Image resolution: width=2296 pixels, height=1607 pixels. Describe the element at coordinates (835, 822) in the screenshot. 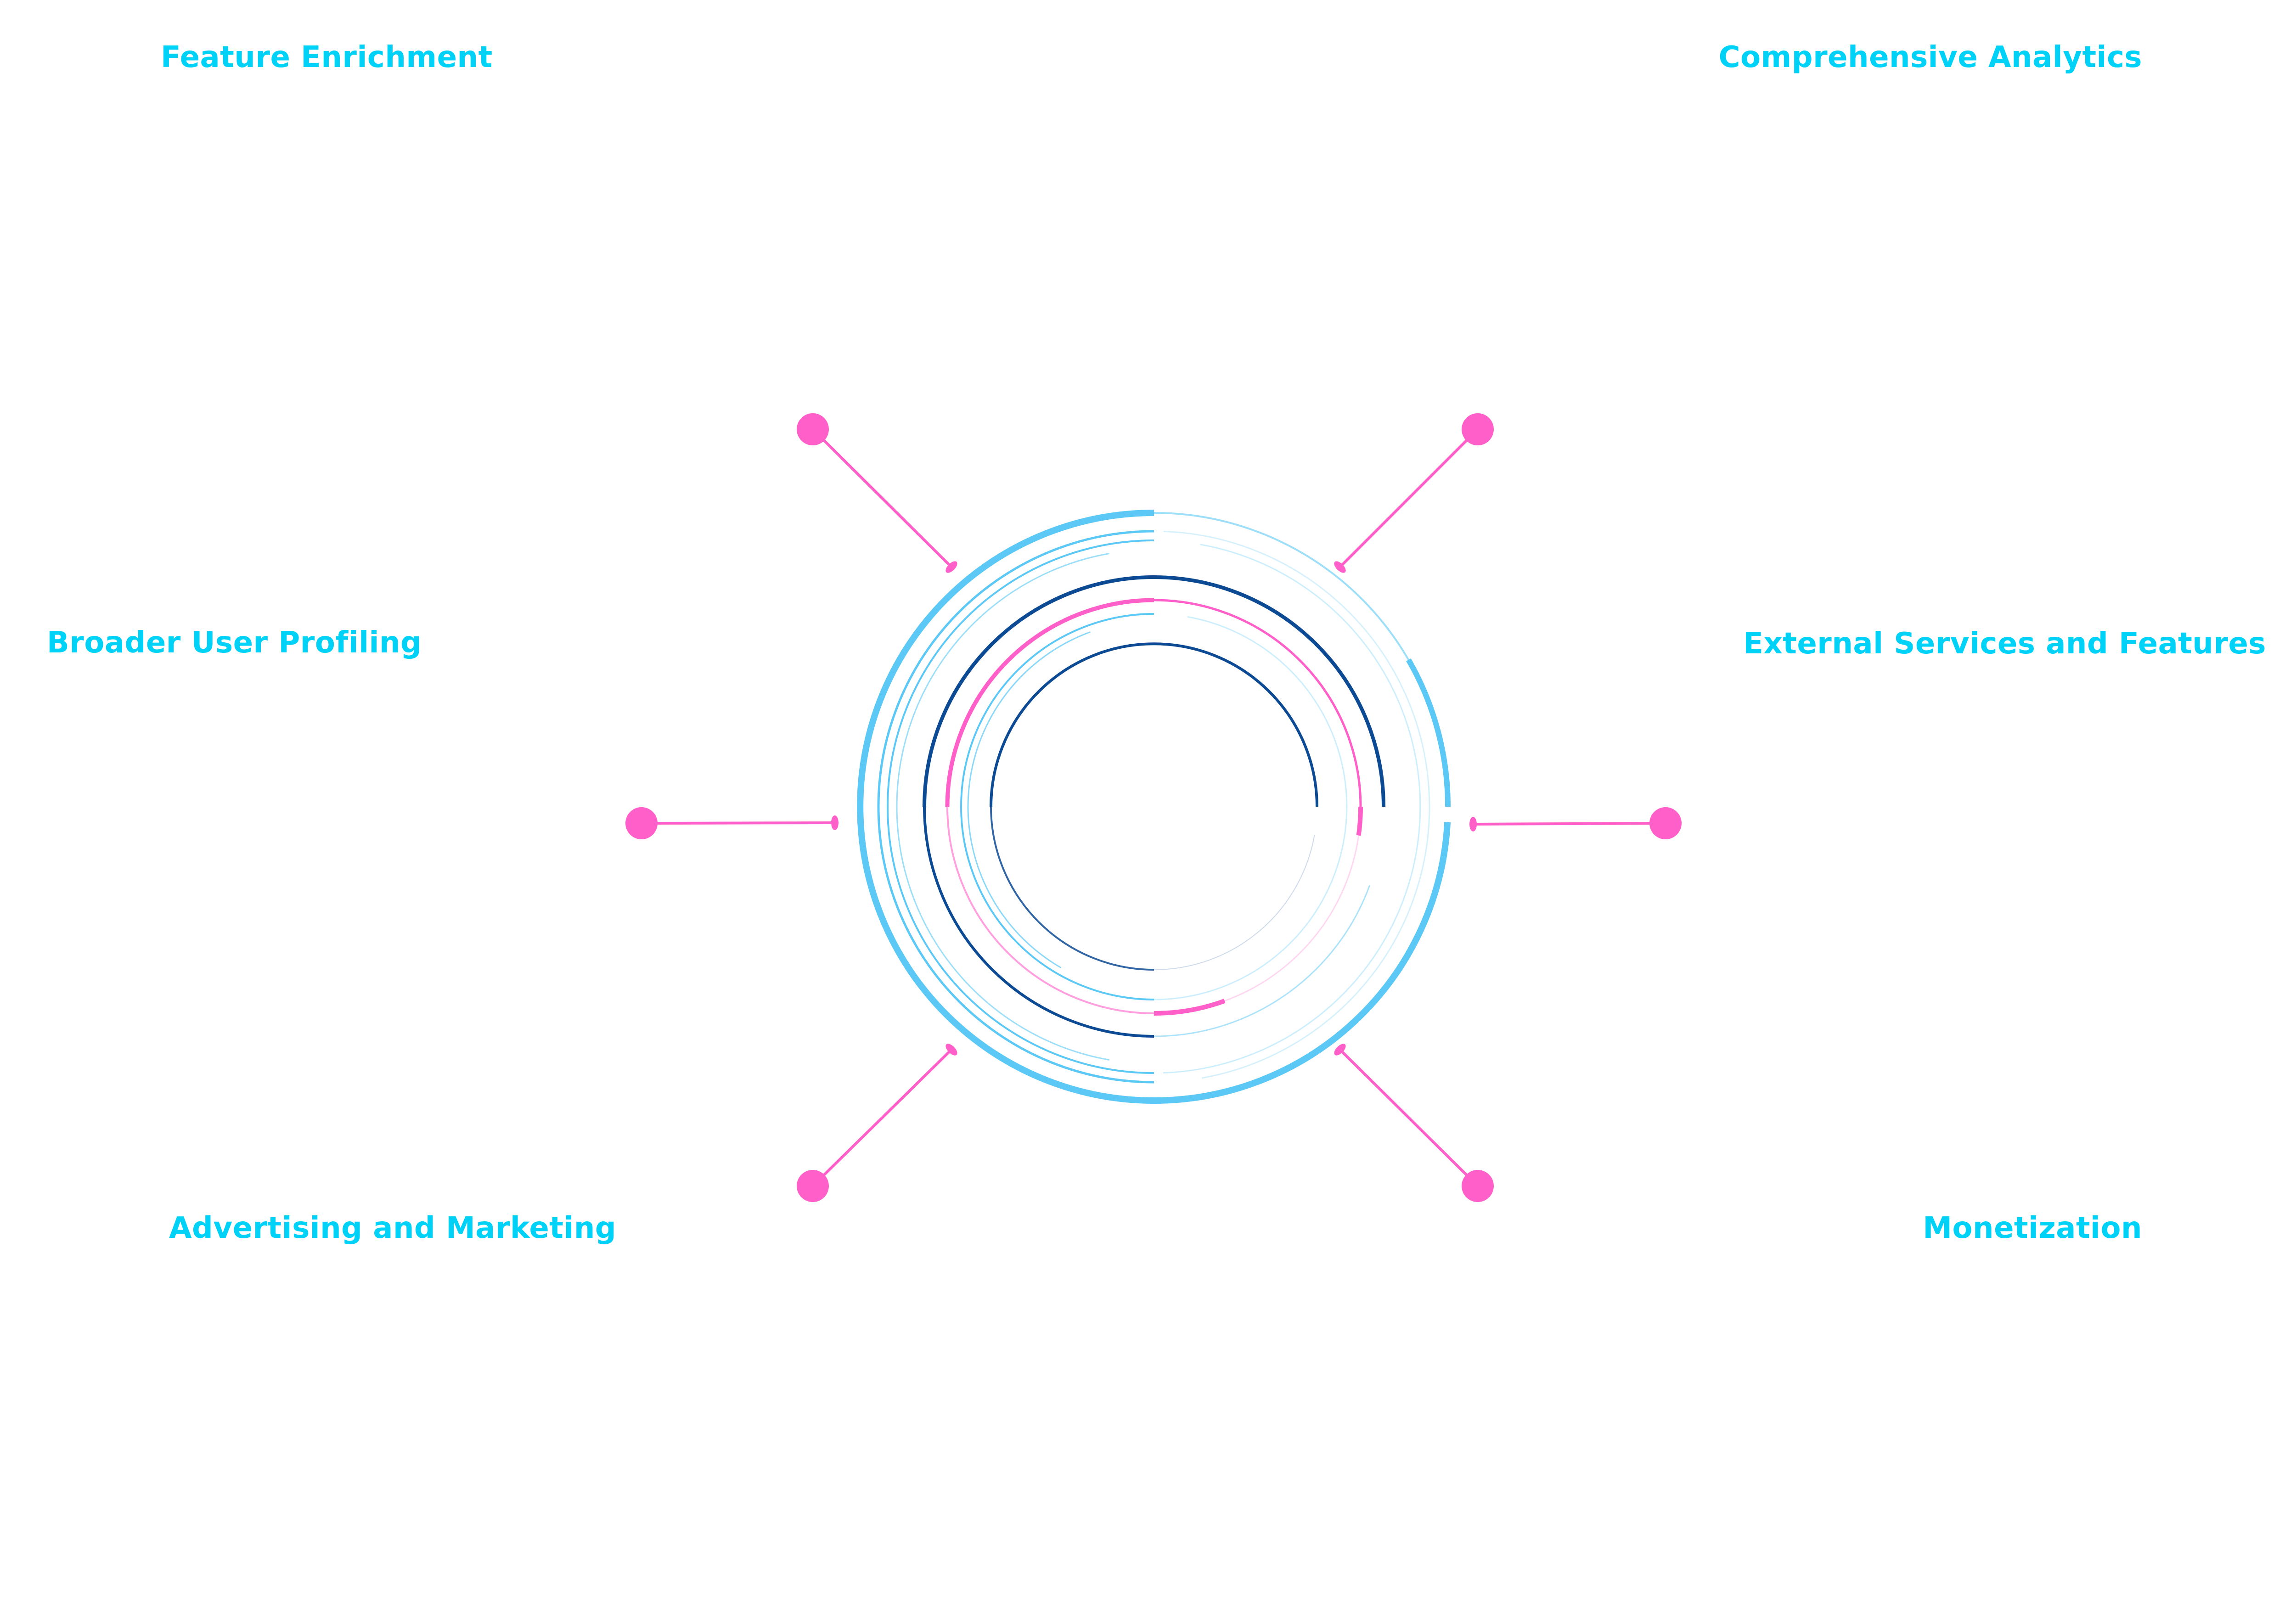

I see `connector-mid-left-tip` at that location.